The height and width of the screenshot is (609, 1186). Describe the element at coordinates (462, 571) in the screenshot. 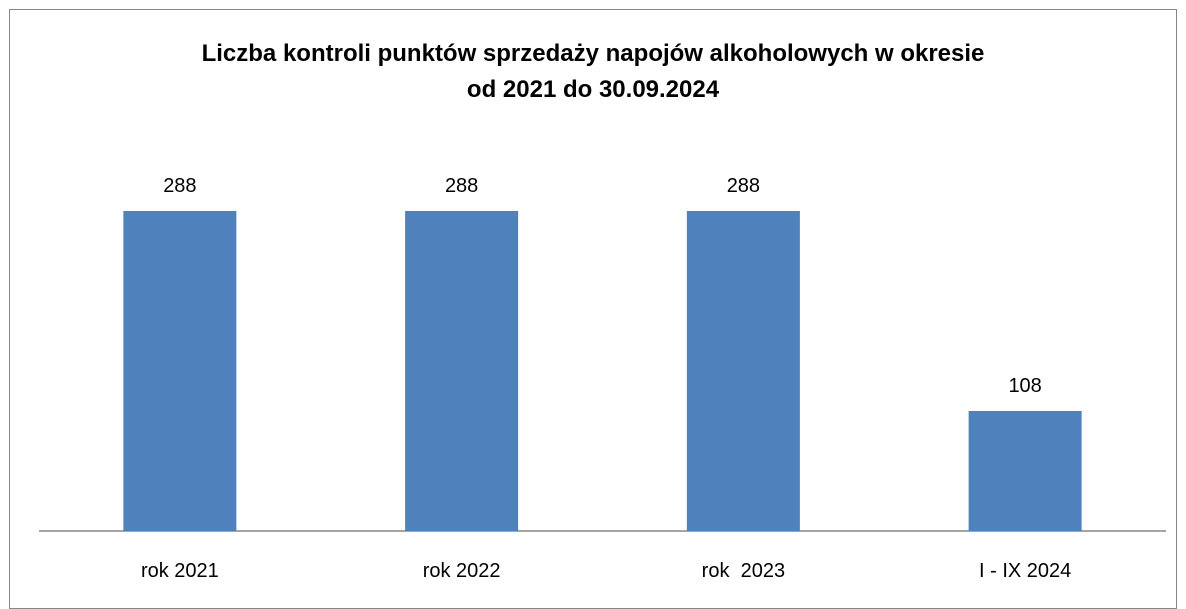

I see `category-label-2: rok 2022` at that location.